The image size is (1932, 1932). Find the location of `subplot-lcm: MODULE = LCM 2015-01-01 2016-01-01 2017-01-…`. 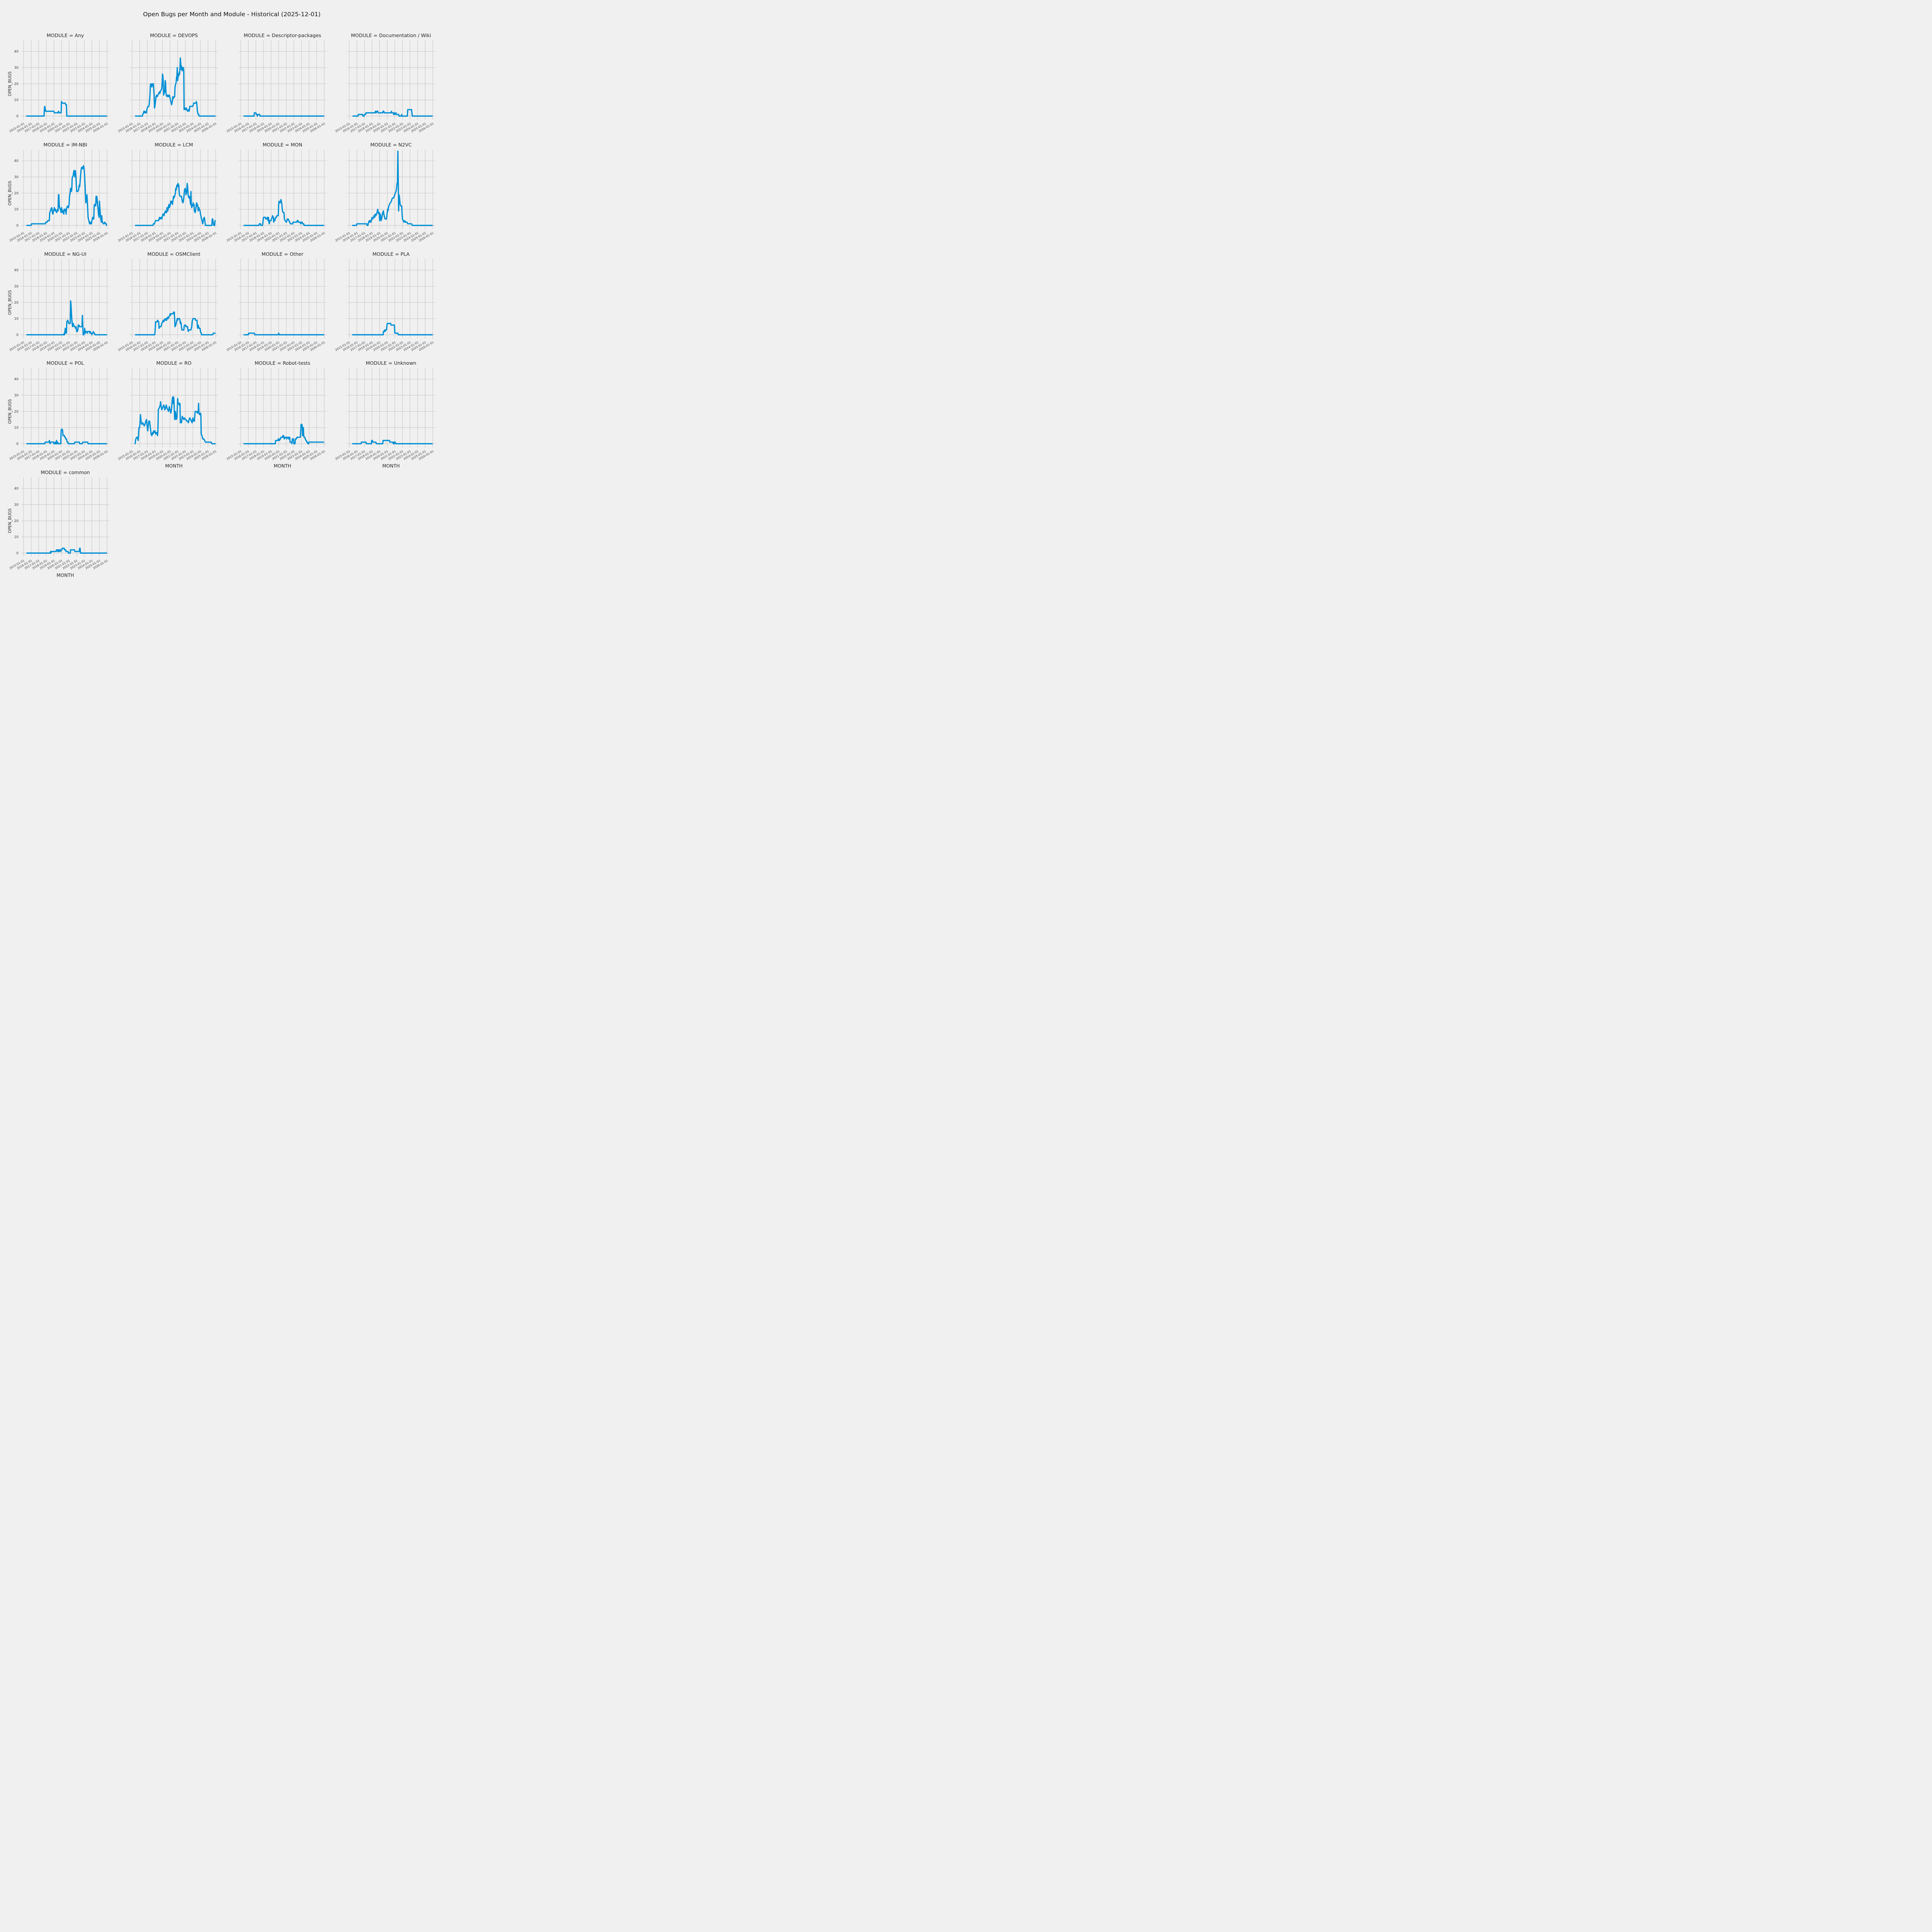

subplot-lcm: MODULE = LCM 2015-01-01 2016-01-01 2017-01-… is located at coordinates (169, 197).